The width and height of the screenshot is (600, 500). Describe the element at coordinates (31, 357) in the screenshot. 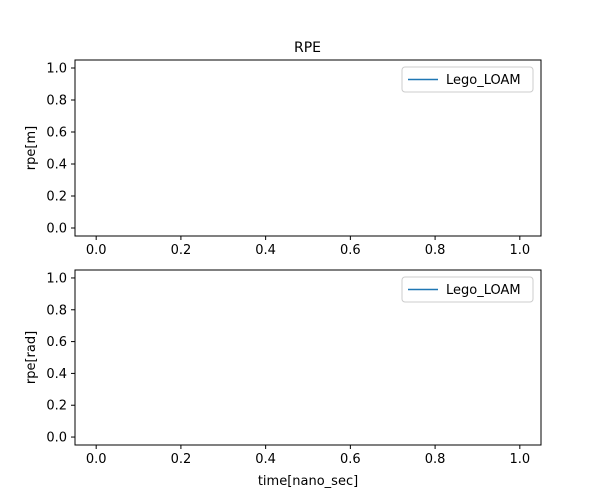

I see `y-axis-label: rpe[rad]` at that location.